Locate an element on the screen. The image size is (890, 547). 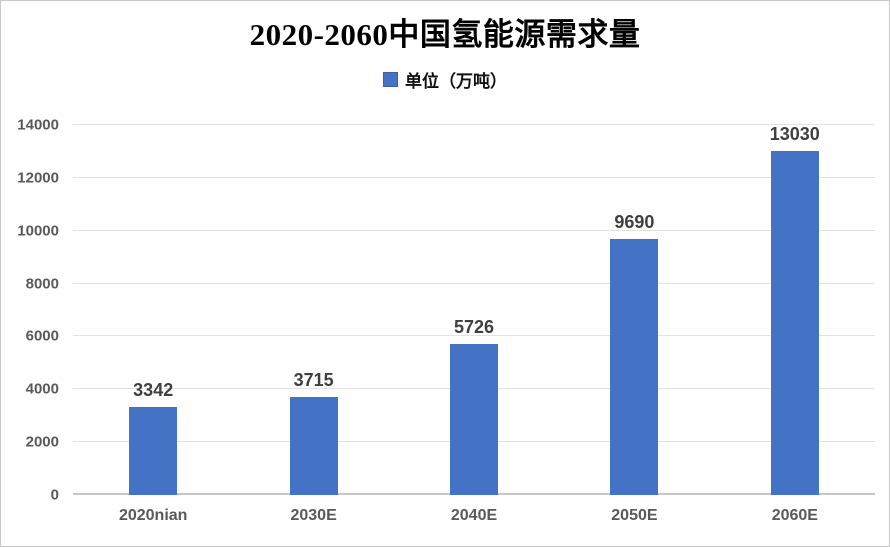
bar-2040E is located at coordinates (473, 419).